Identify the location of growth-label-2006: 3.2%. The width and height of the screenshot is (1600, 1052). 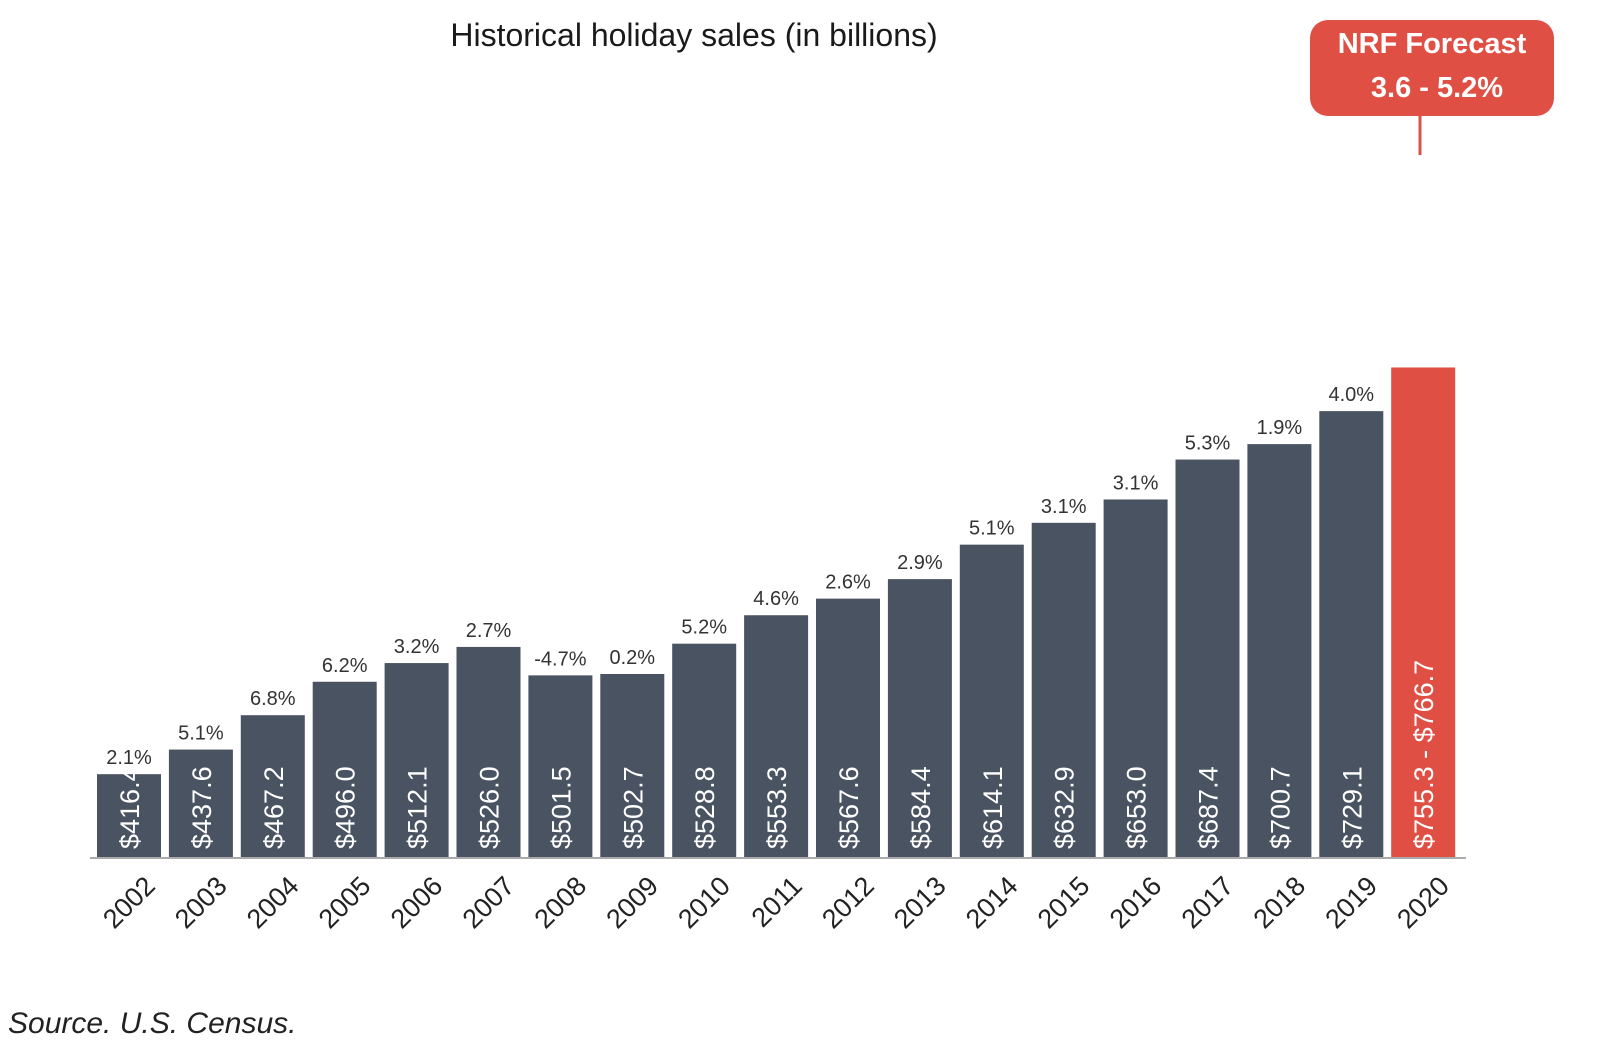
(417, 647).